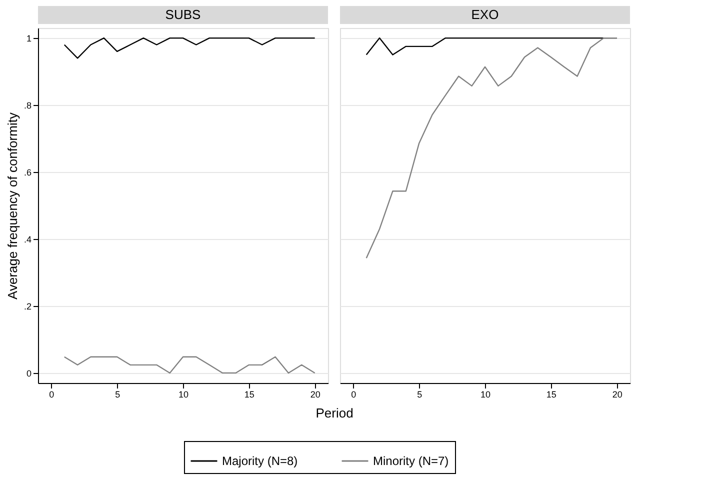 This screenshot has height=494, width=701. I want to click on line-series, so click(190, 48).